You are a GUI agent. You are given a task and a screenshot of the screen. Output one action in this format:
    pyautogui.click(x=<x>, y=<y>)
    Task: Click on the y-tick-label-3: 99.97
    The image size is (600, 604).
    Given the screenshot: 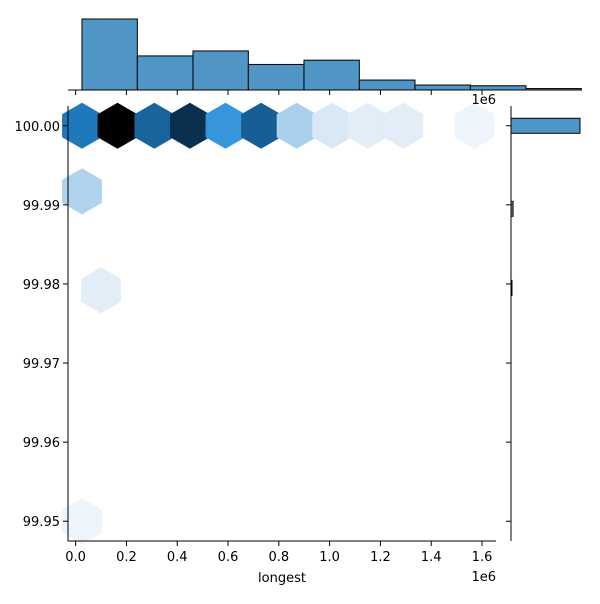 What is the action you would take?
    pyautogui.click(x=41, y=364)
    